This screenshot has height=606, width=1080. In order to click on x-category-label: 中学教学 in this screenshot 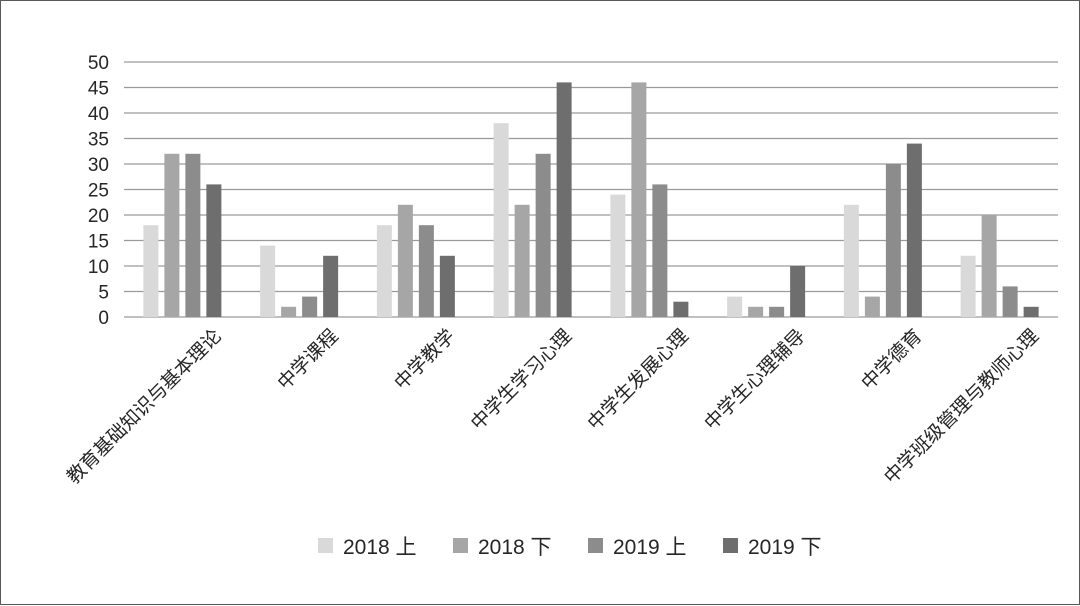, I will do `click(424, 359)`.